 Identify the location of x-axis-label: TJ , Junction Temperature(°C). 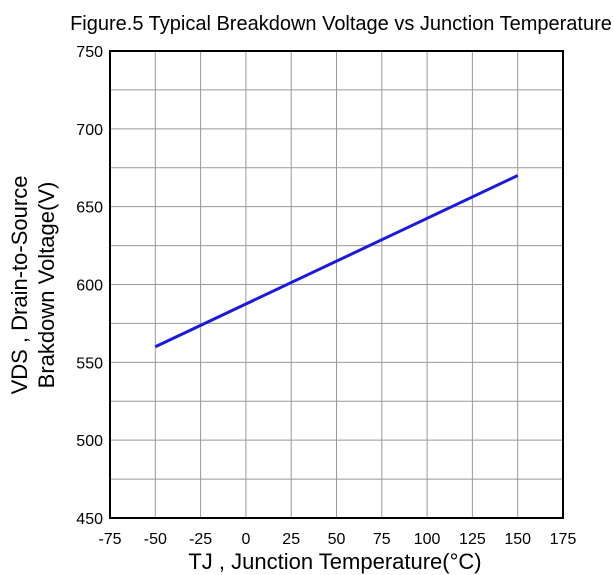
(334, 561).